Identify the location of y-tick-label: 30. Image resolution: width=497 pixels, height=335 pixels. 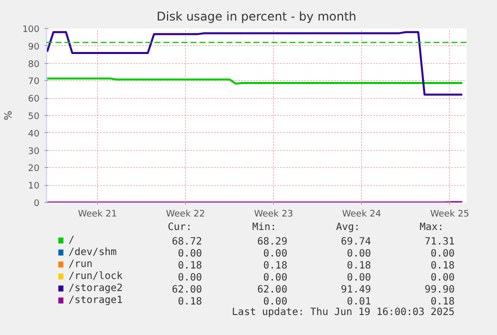
(34, 151).